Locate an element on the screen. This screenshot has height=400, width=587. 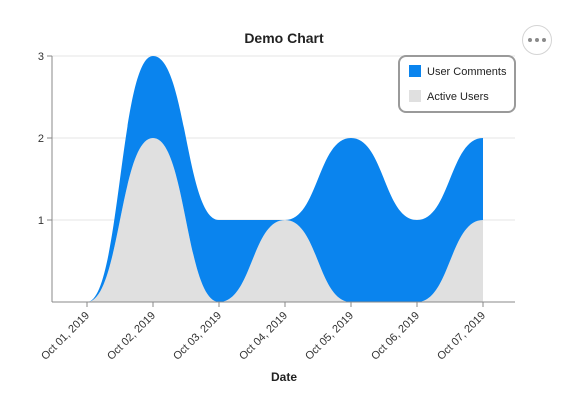
legend-box is located at coordinates (457, 84).